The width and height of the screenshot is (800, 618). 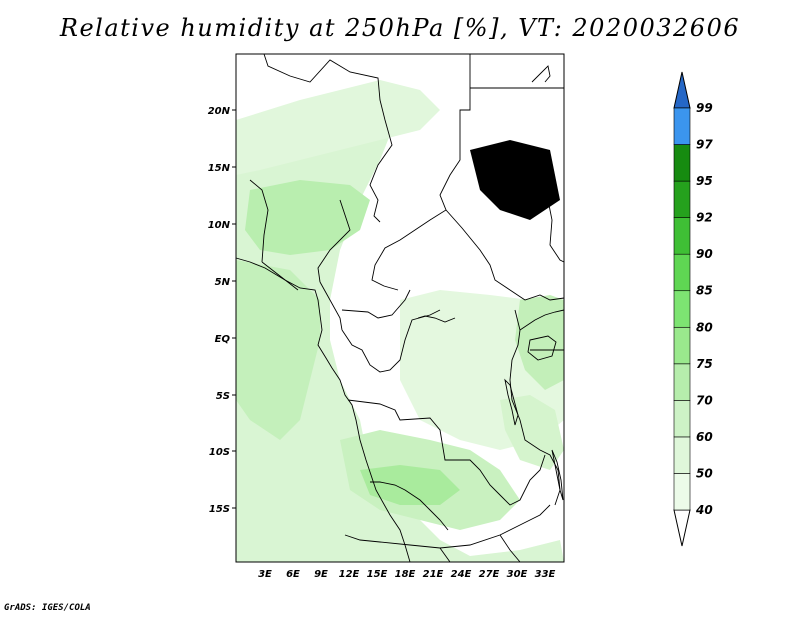 I want to click on lat-label-5n: 5N, so click(x=223, y=282).